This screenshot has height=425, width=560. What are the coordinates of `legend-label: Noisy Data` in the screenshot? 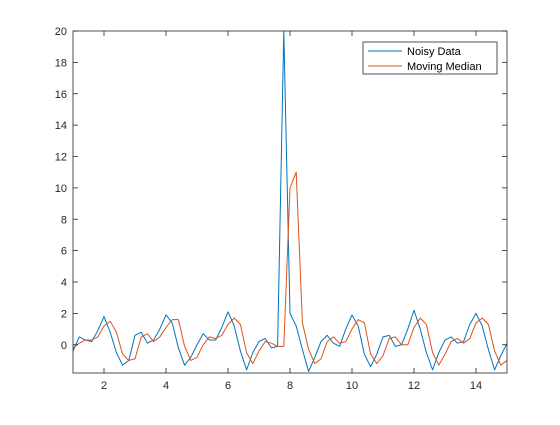 It's located at (434, 52).